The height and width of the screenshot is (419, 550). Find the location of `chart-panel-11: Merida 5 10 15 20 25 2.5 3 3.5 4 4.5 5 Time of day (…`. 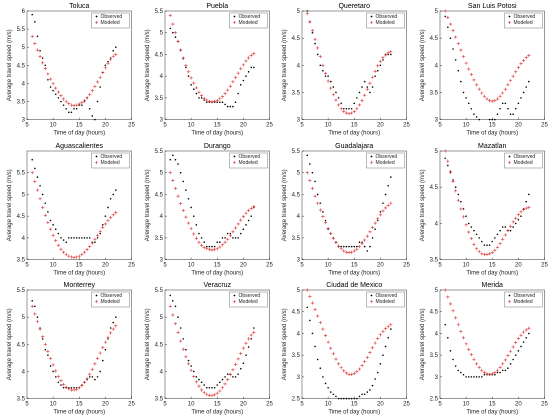

chart-panel-11: Merida 5 10 15 20 25 2.5 3 3.5 4 4.5 5 Time of day (… is located at coordinates (484, 349).